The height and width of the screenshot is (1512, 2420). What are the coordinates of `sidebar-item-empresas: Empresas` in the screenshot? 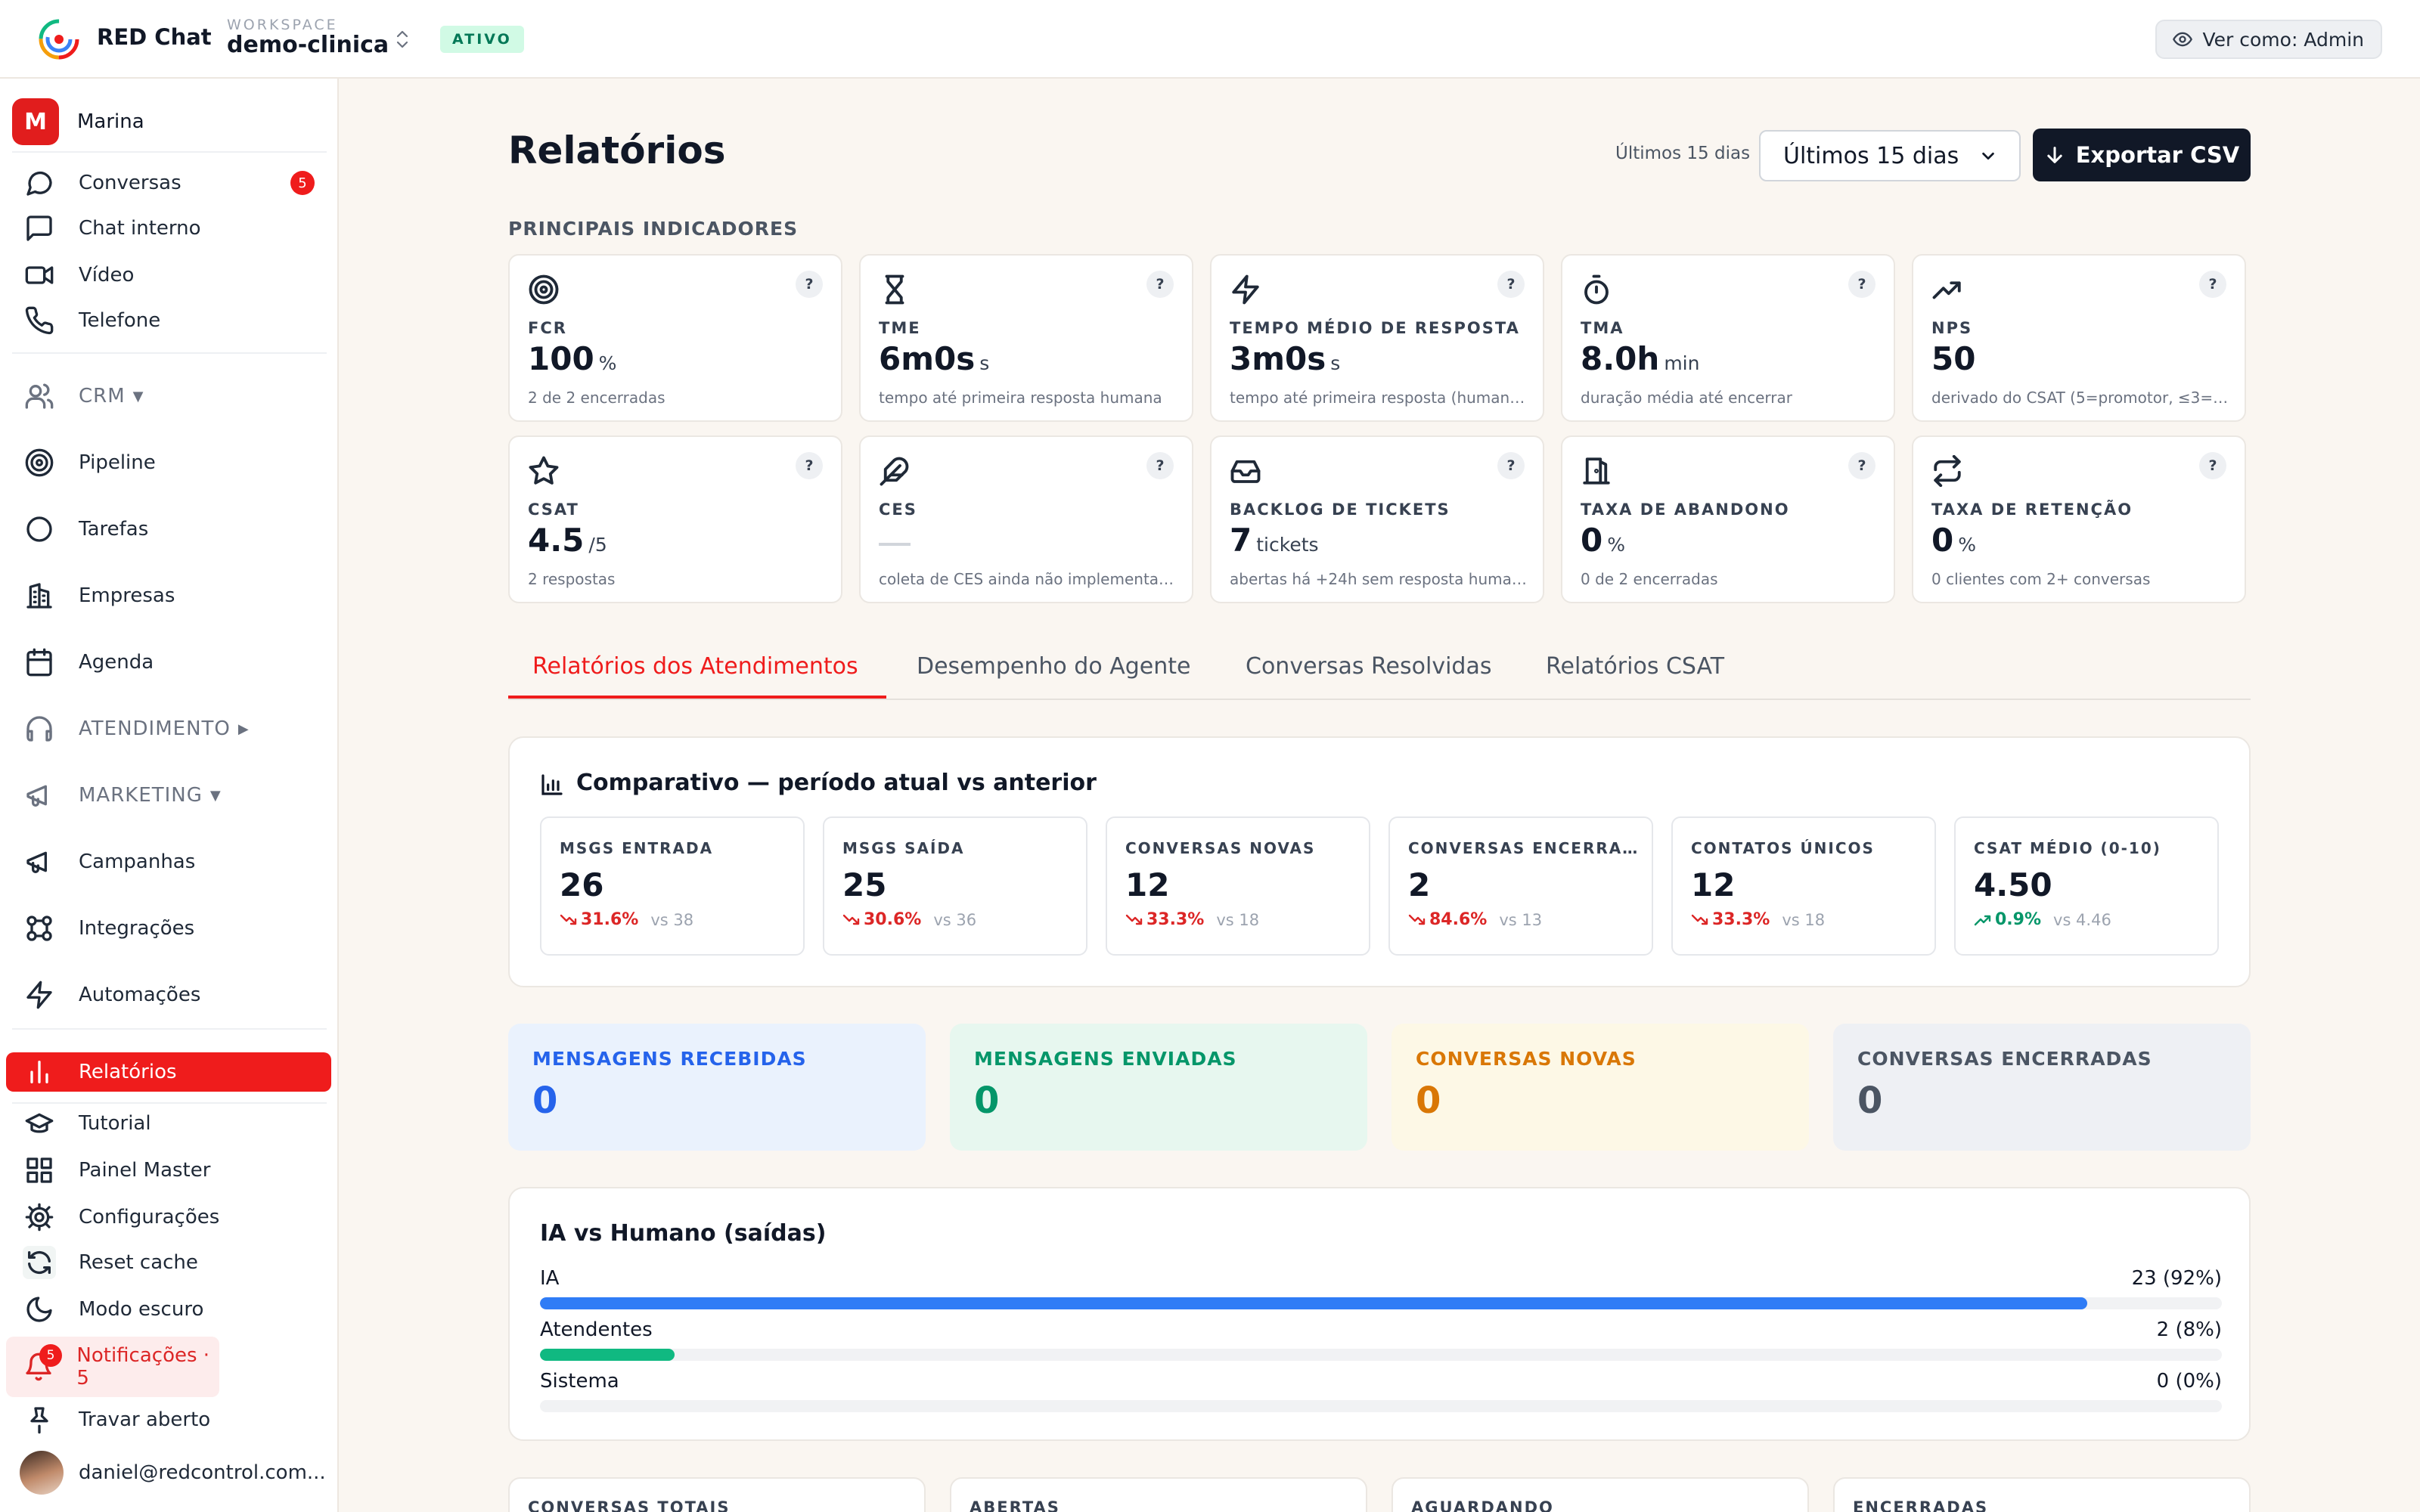 It's located at (168, 595).